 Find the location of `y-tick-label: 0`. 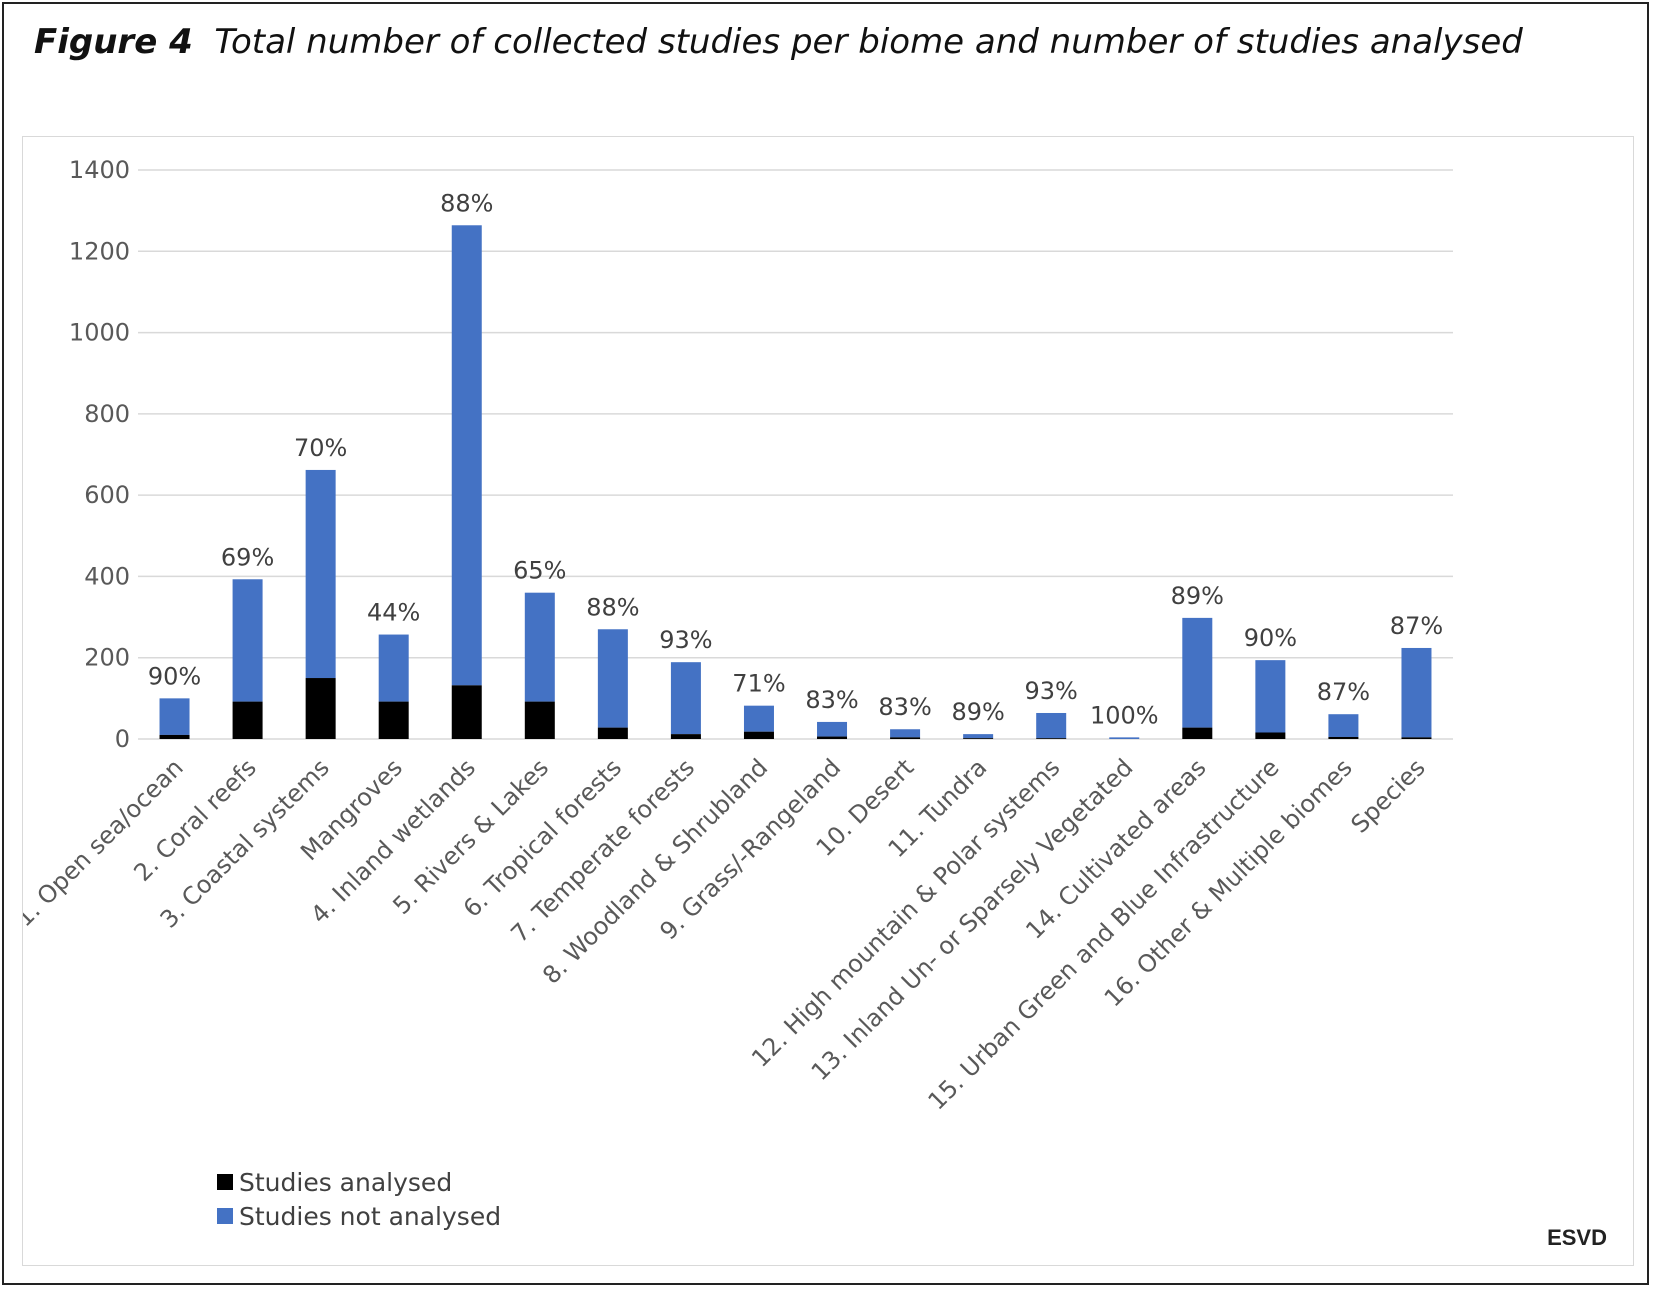

y-tick-label: 0 is located at coordinates (122, 739).